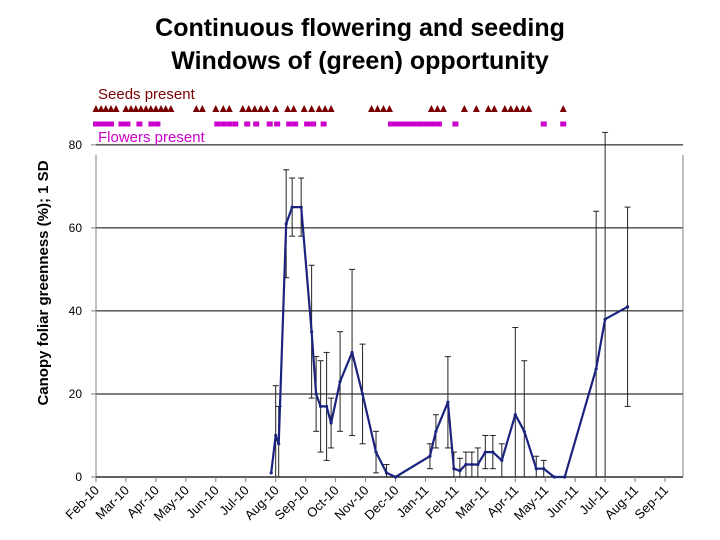 The height and width of the screenshot is (540, 720). What do you see at coordinates (652, 503) in the screenshot?
I see `x-tick-label: Sep-11` at bounding box center [652, 503].